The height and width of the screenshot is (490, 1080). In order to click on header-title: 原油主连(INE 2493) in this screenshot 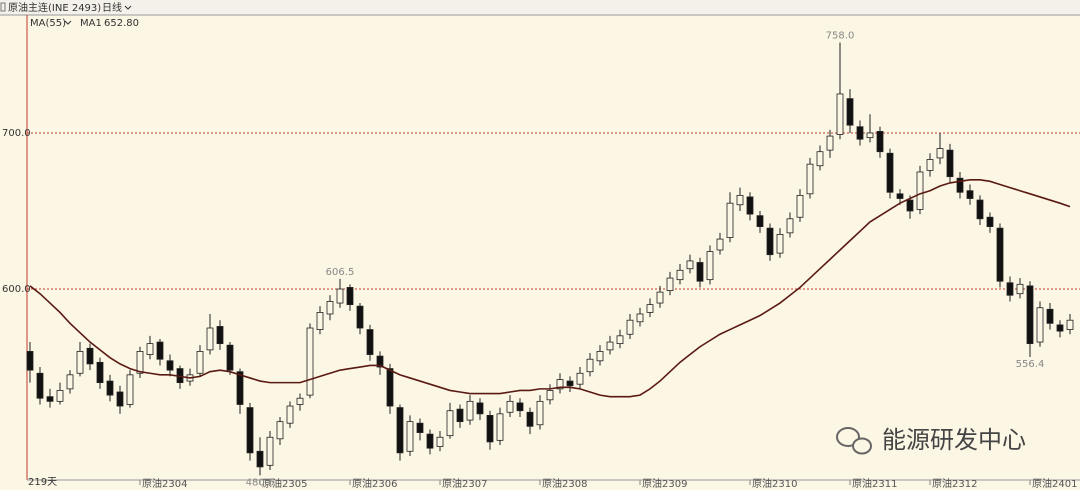, I will do `click(54, 7)`.